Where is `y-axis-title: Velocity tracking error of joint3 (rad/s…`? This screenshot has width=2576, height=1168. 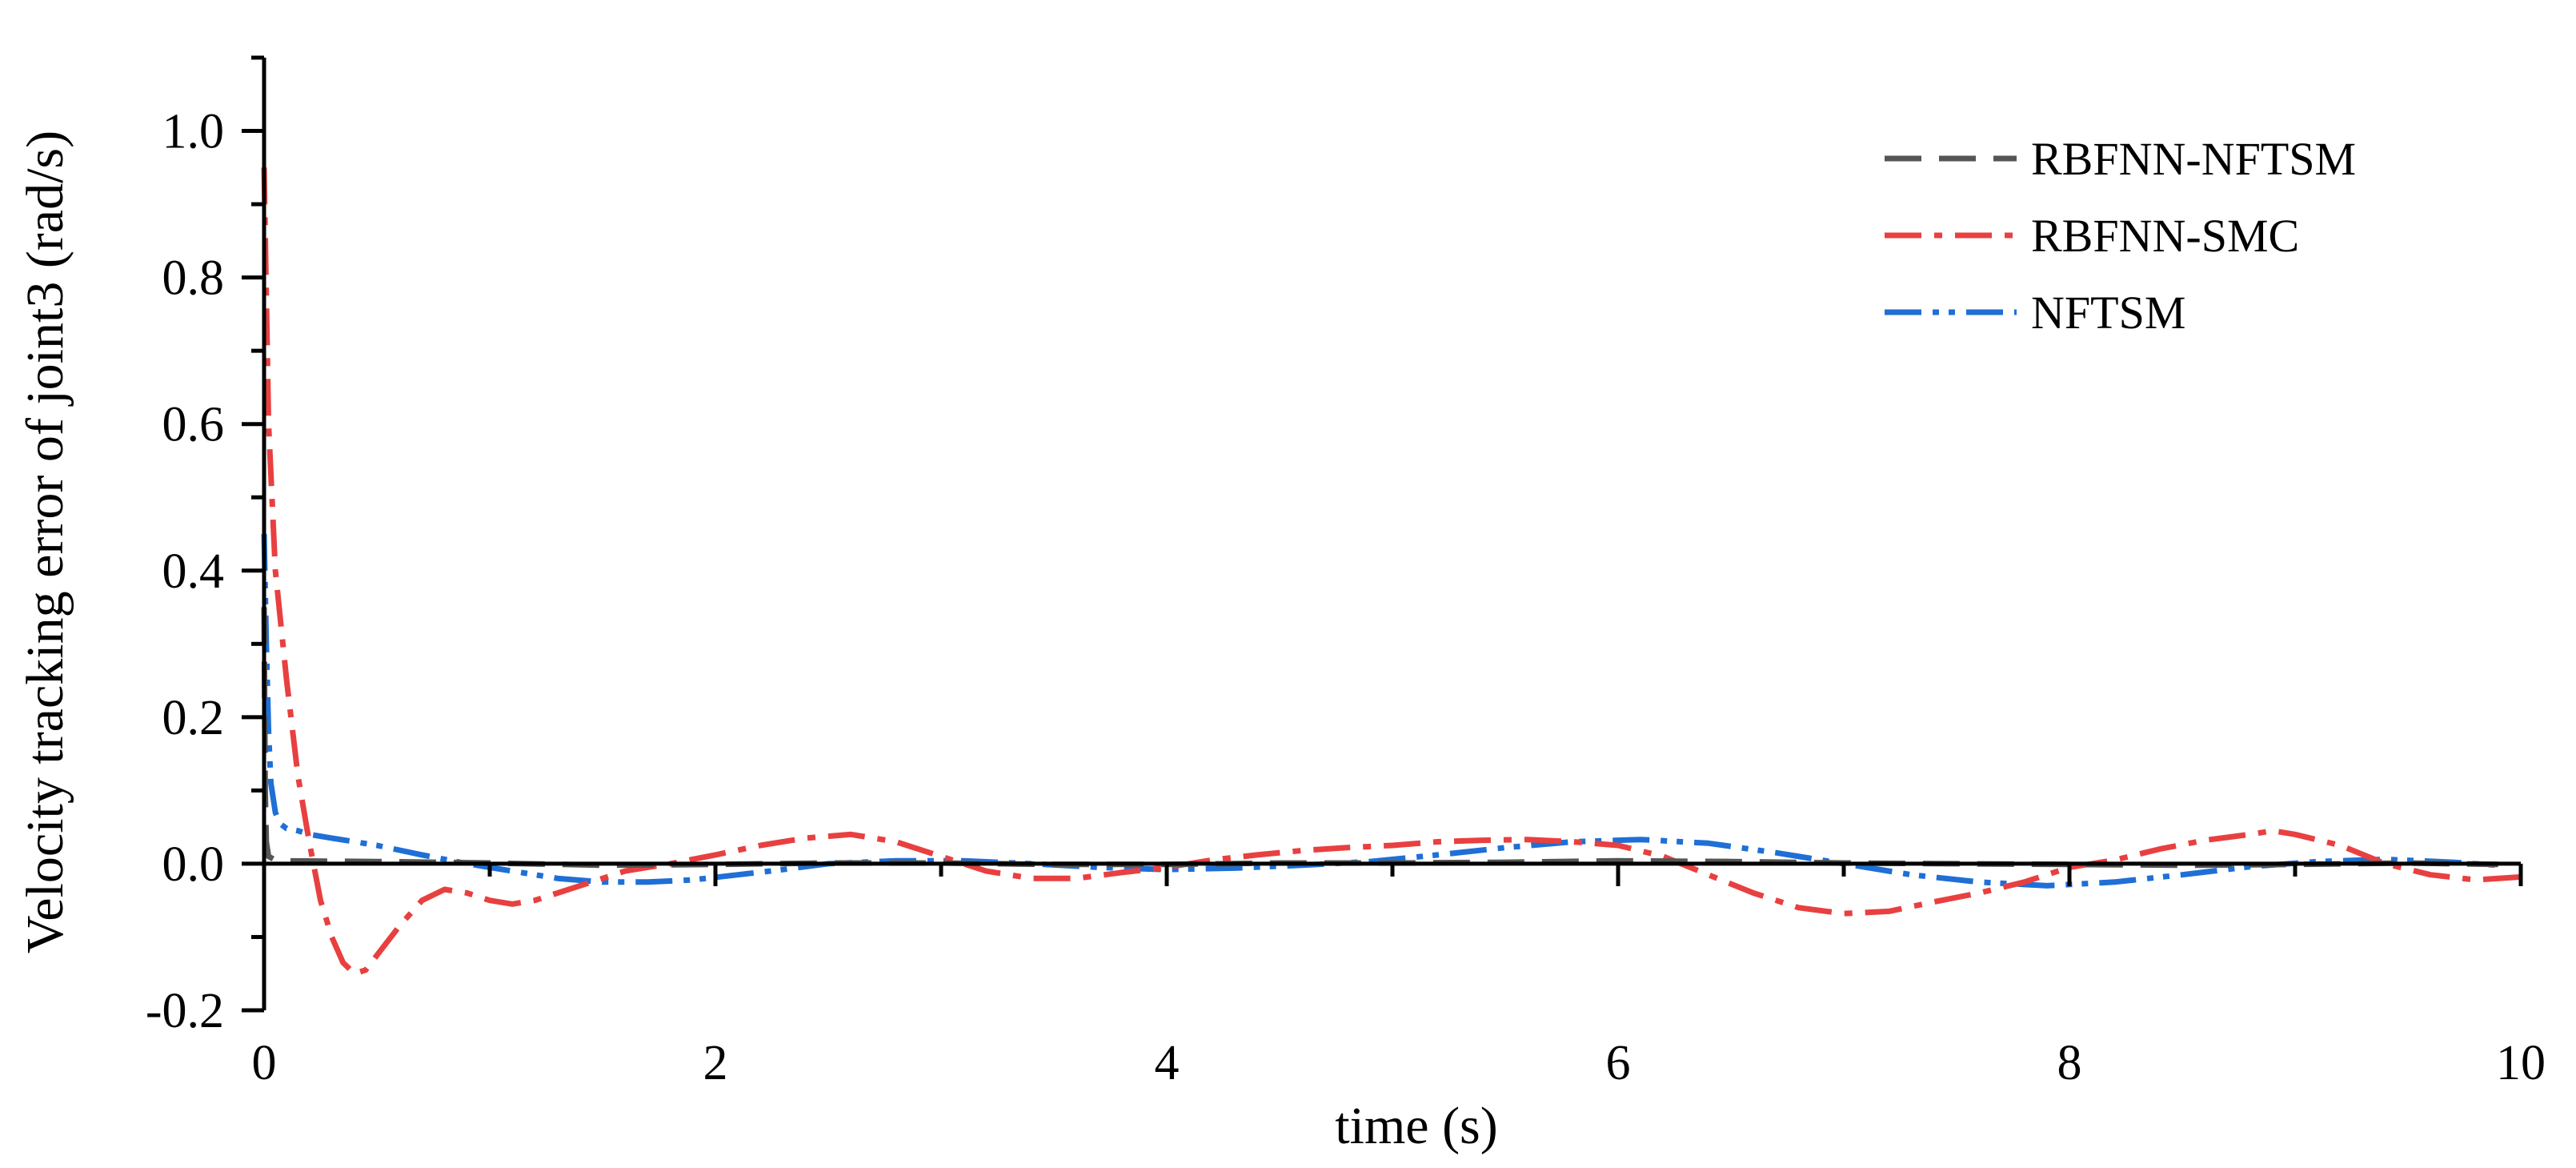
y-axis-title: Velocity tracking error of joint3 (rad/s… is located at coordinates (45, 541).